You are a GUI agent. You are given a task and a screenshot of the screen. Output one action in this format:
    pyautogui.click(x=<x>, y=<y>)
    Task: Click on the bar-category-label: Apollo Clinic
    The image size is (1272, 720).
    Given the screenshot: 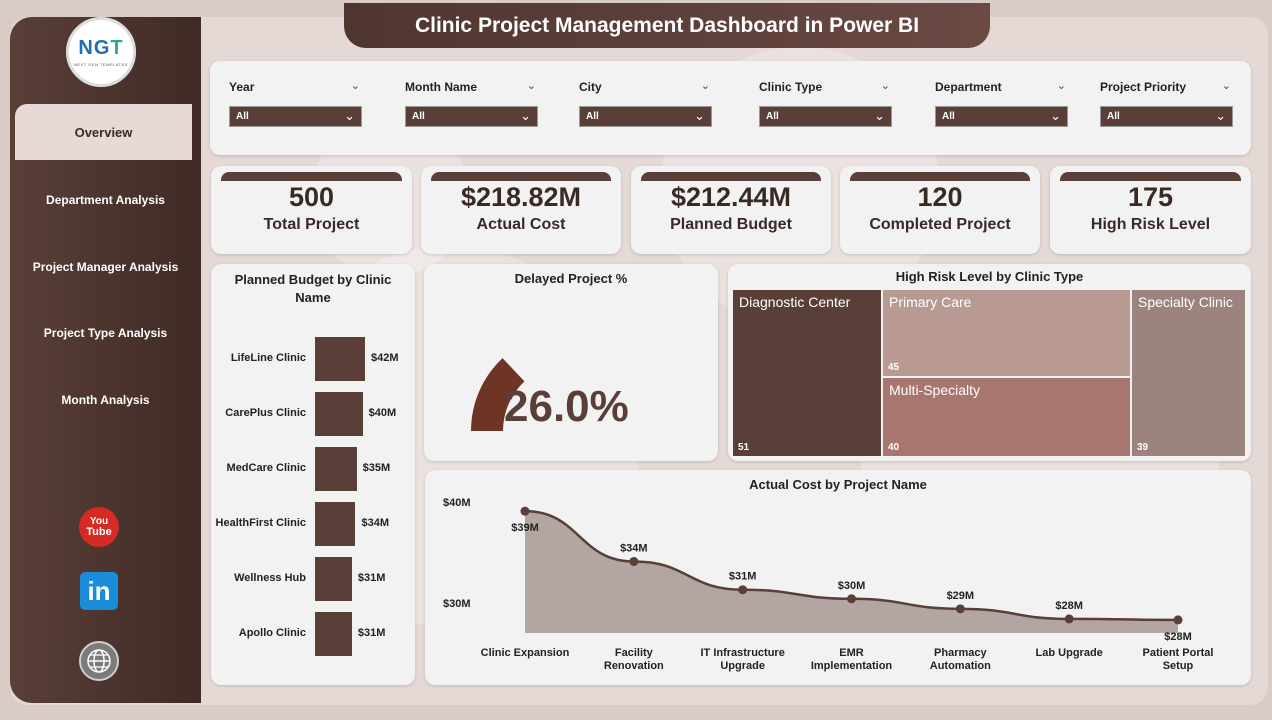 What is the action you would take?
    pyautogui.click(x=272, y=633)
    